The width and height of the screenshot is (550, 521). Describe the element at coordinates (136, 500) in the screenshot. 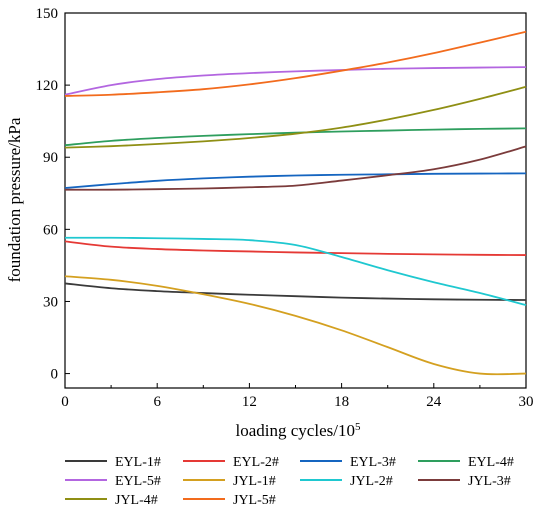

I see `legend-label: JYL-4#` at that location.